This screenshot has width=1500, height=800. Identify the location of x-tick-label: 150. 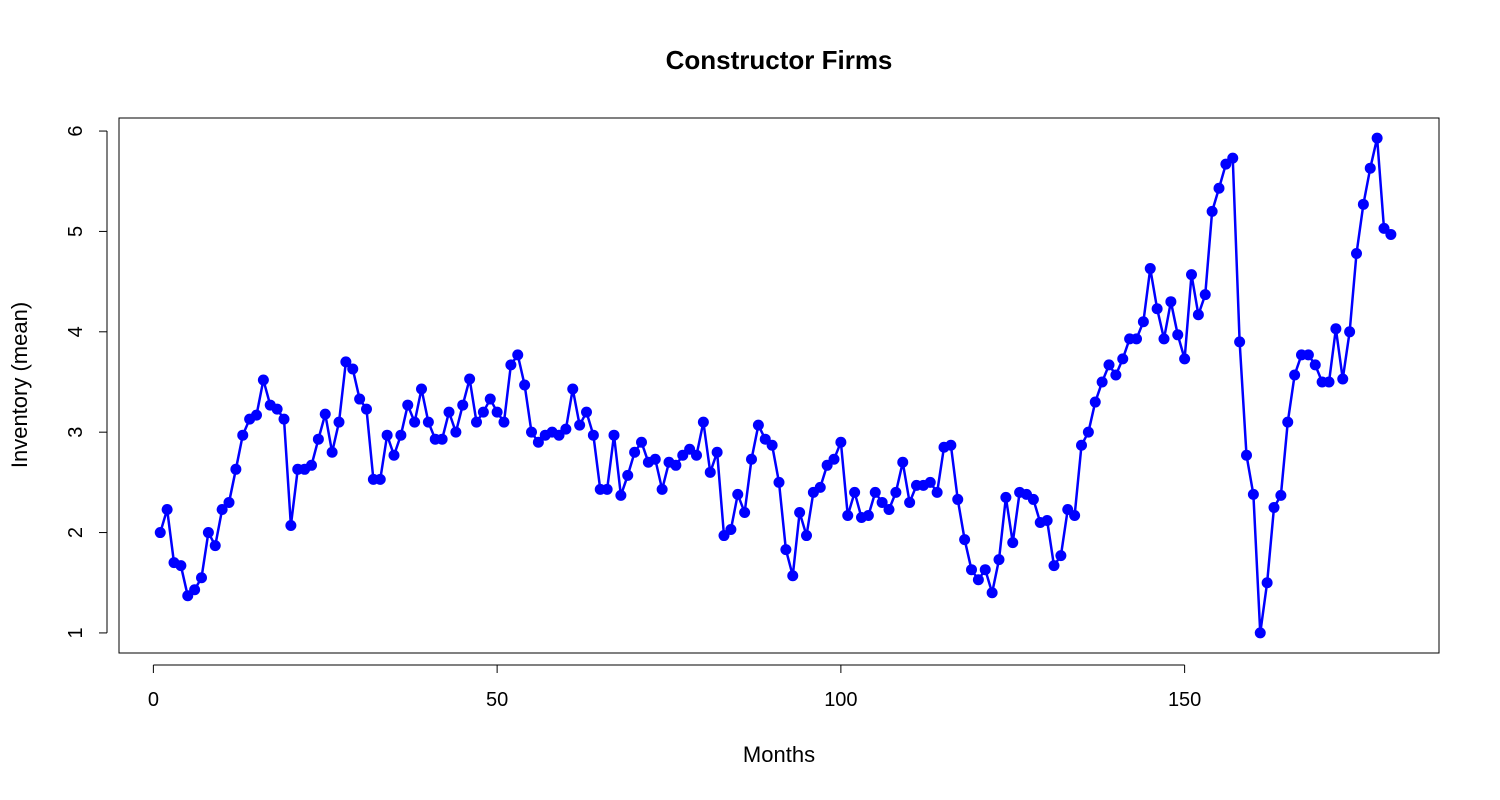
(1184, 700).